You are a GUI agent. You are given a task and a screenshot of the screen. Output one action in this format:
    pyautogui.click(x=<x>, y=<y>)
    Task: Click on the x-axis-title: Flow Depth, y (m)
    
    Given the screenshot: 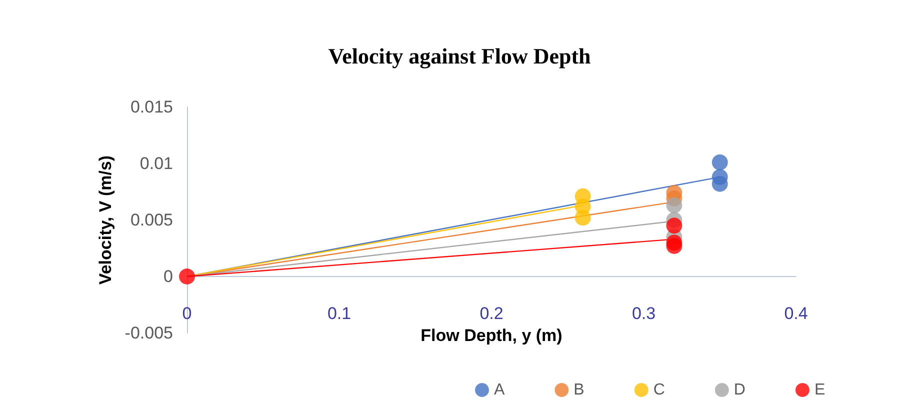 What is the action you would take?
    pyautogui.click(x=491, y=335)
    